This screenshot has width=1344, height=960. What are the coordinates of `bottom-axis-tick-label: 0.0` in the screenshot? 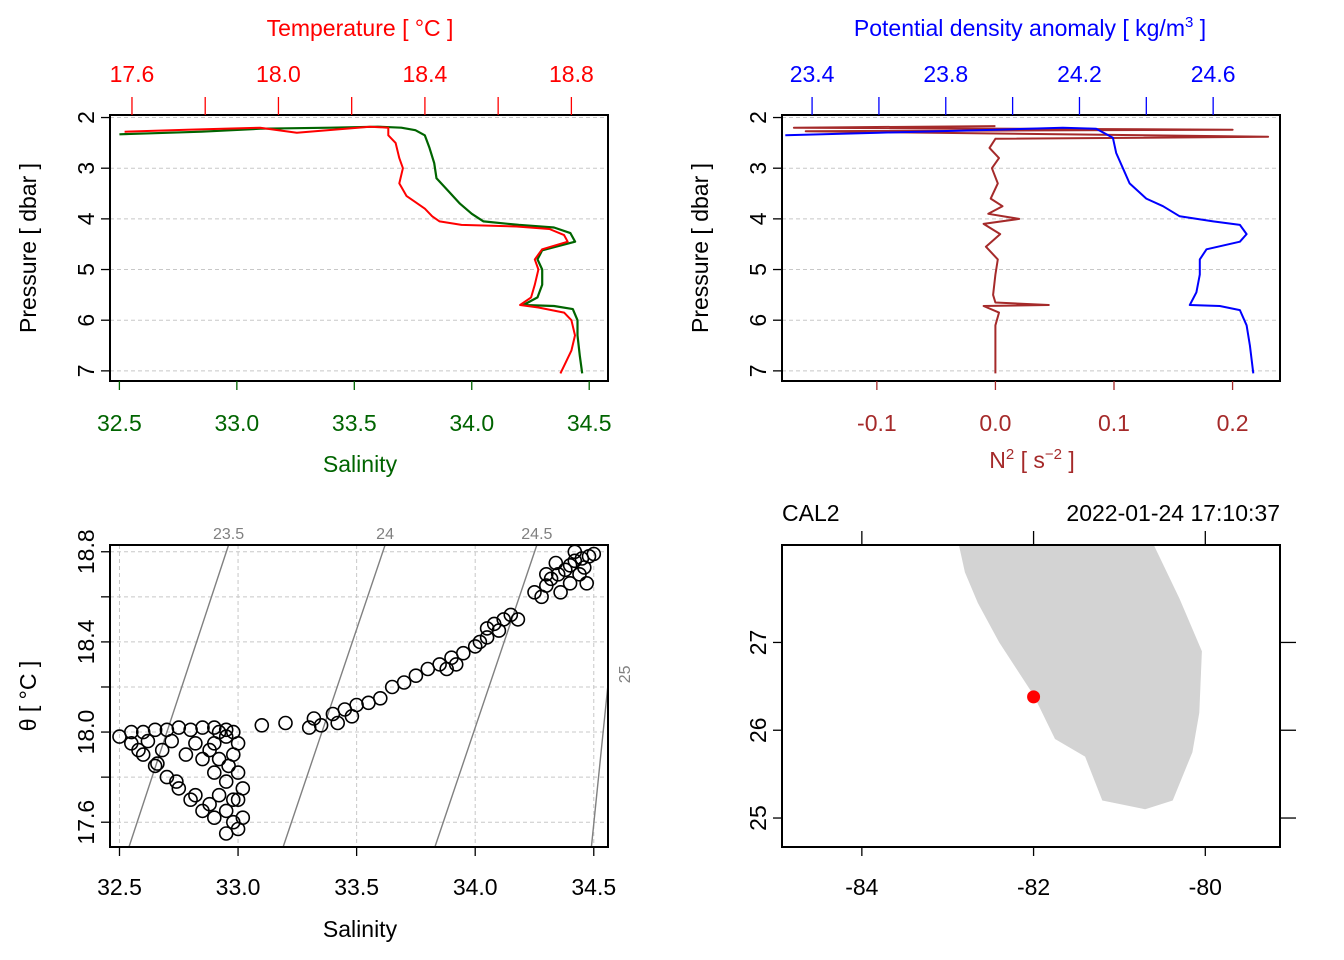 It's located at (995, 423).